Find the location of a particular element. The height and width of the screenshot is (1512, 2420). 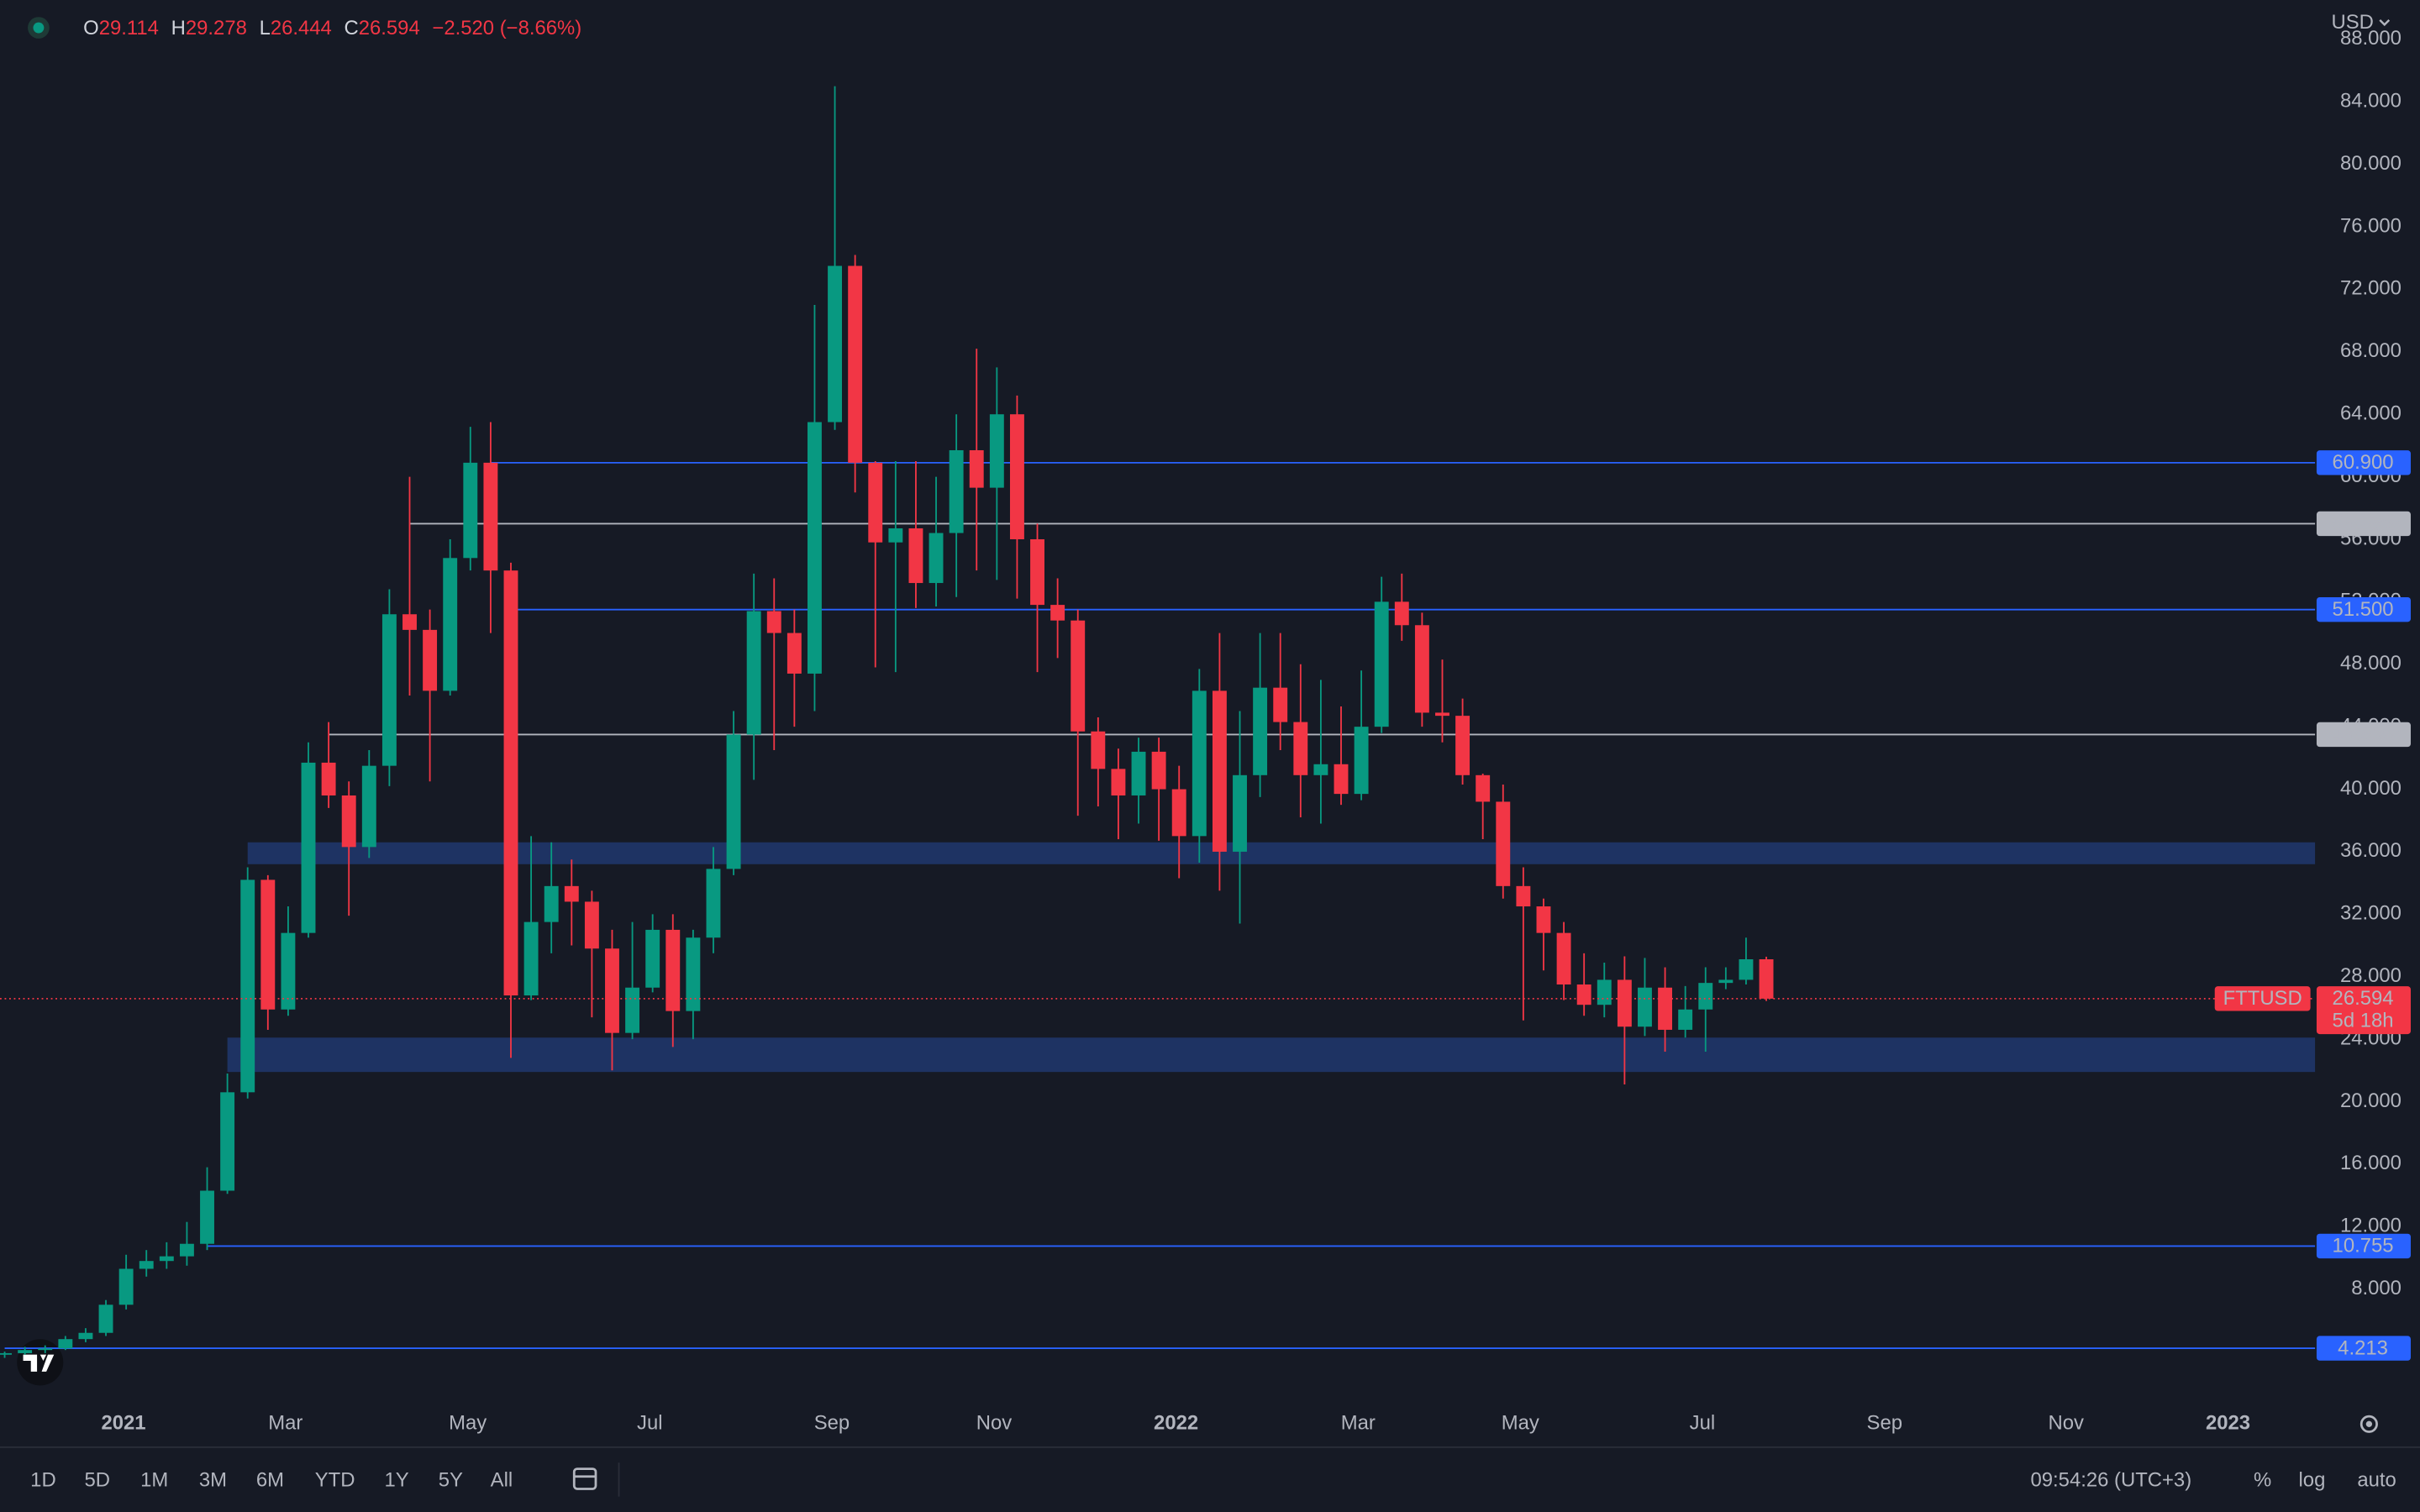

x-tick-label: Sep is located at coordinates (832, 1423).